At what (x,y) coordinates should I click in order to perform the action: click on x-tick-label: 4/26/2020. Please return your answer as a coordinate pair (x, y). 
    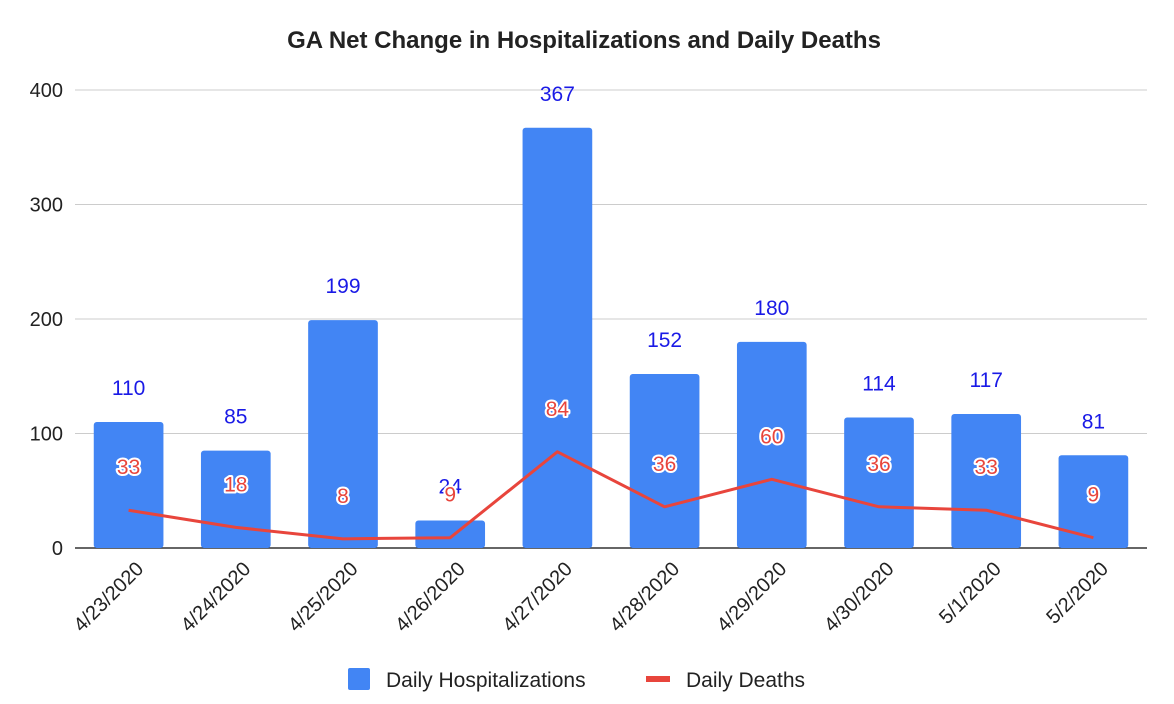
    Looking at the image, I should click on (430, 597).